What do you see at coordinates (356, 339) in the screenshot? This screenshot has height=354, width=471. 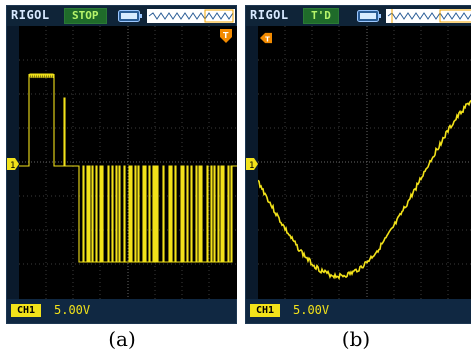 I see `figure-caption-b: (b)` at bounding box center [356, 339].